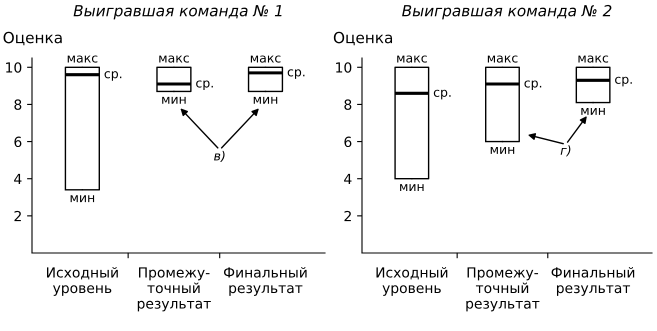 The width and height of the screenshot is (657, 331). I want to click on chart-title: Выигравшая команда № 1, so click(178, 12).